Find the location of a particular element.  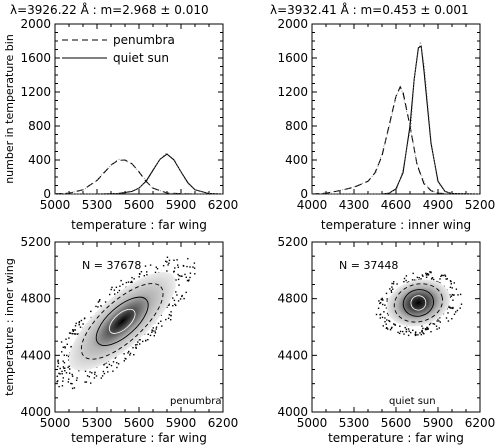

x-tick-label: 4600 is located at coordinates (396, 205).